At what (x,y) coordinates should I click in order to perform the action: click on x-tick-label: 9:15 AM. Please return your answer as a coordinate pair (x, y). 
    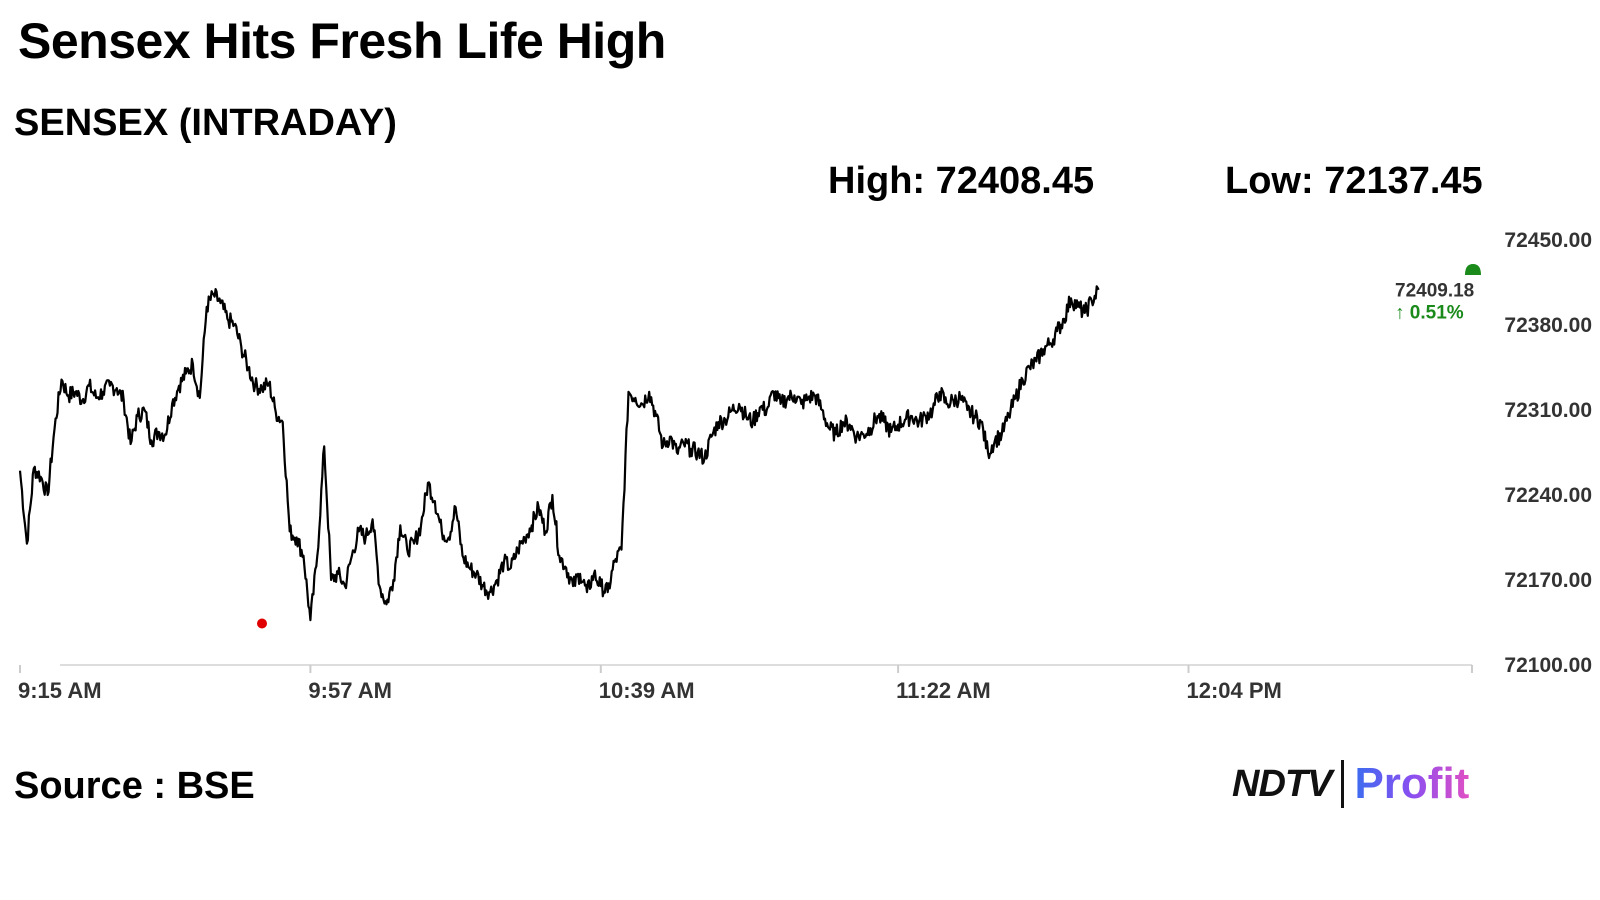
    Looking at the image, I should click on (60, 690).